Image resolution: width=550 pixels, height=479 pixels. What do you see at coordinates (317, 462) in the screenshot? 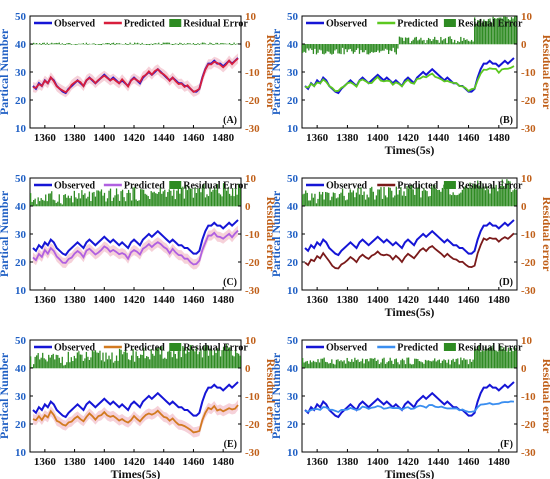
I see `x-tick-label: 1360` at bounding box center [317, 462].